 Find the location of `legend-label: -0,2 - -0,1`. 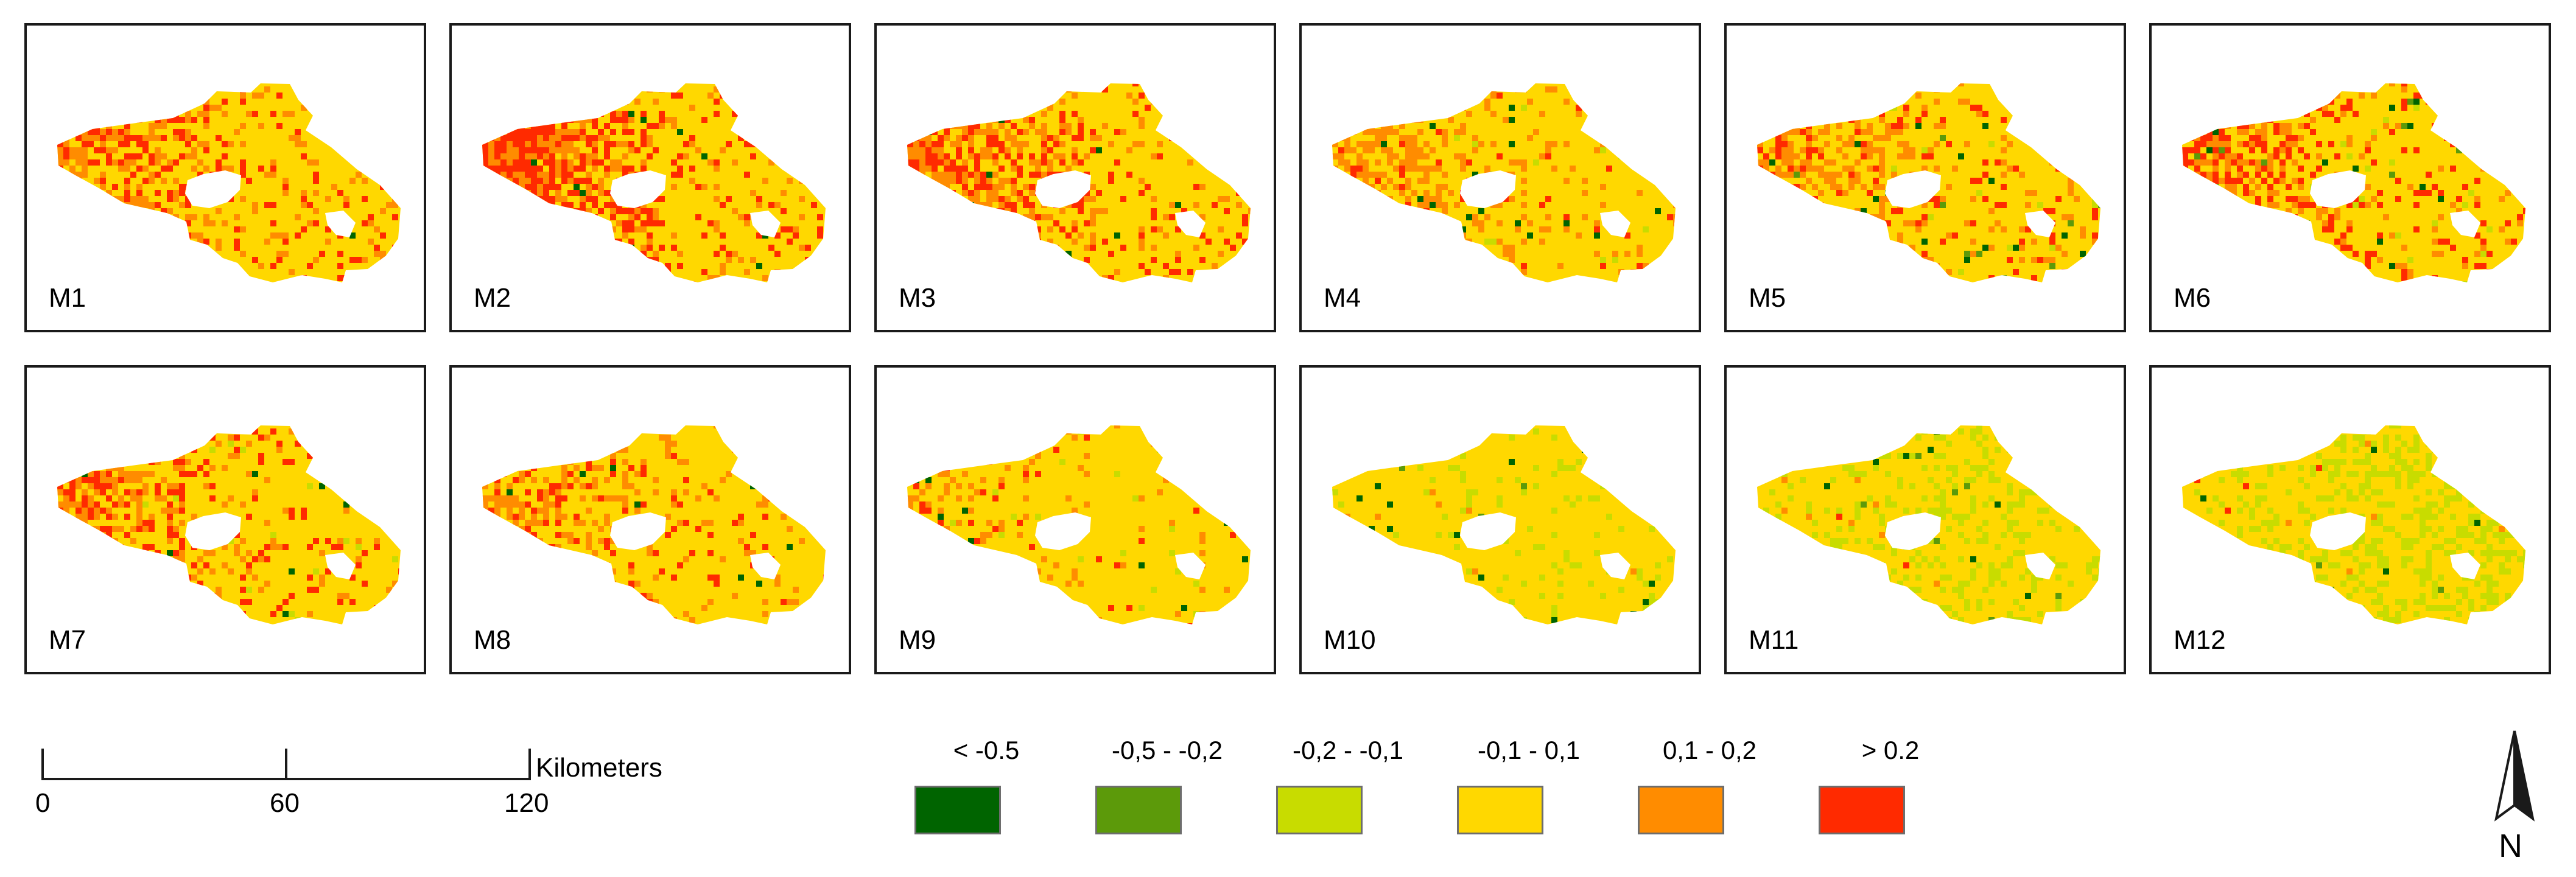

legend-label: -0,2 - -0,1 is located at coordinates (1348, 750).